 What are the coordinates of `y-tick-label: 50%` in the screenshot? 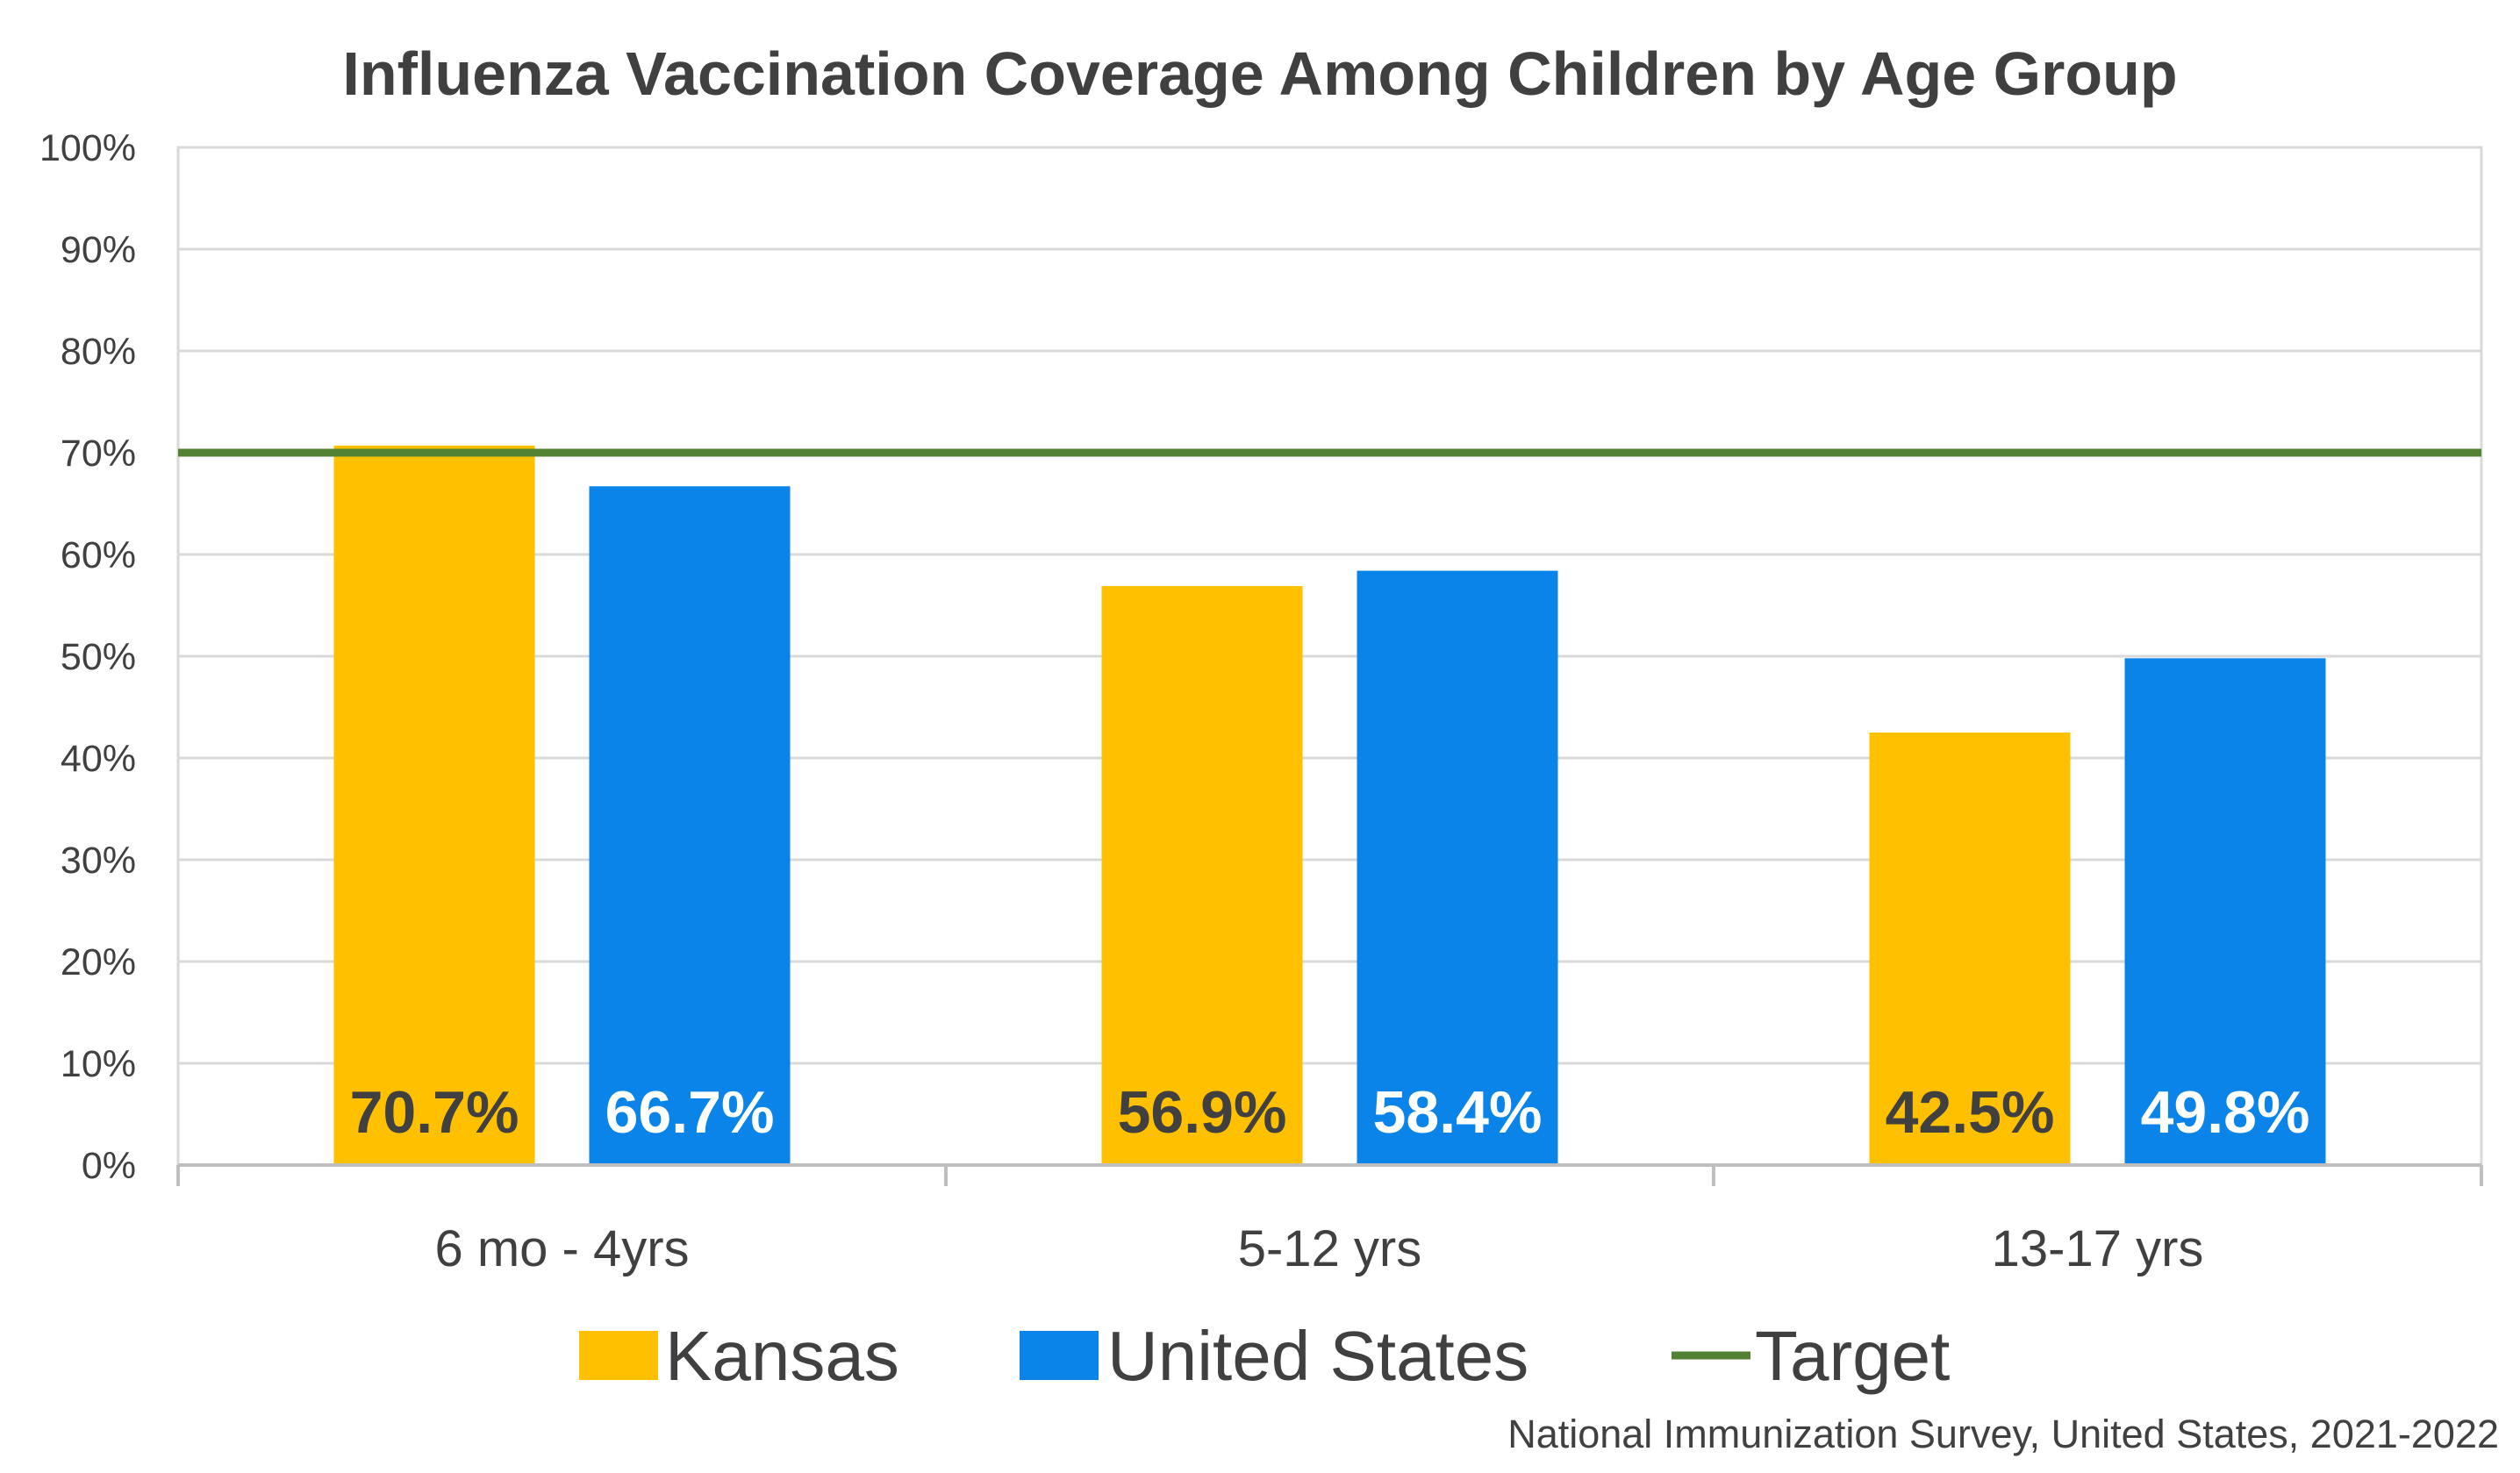 It's located at (98, 657).